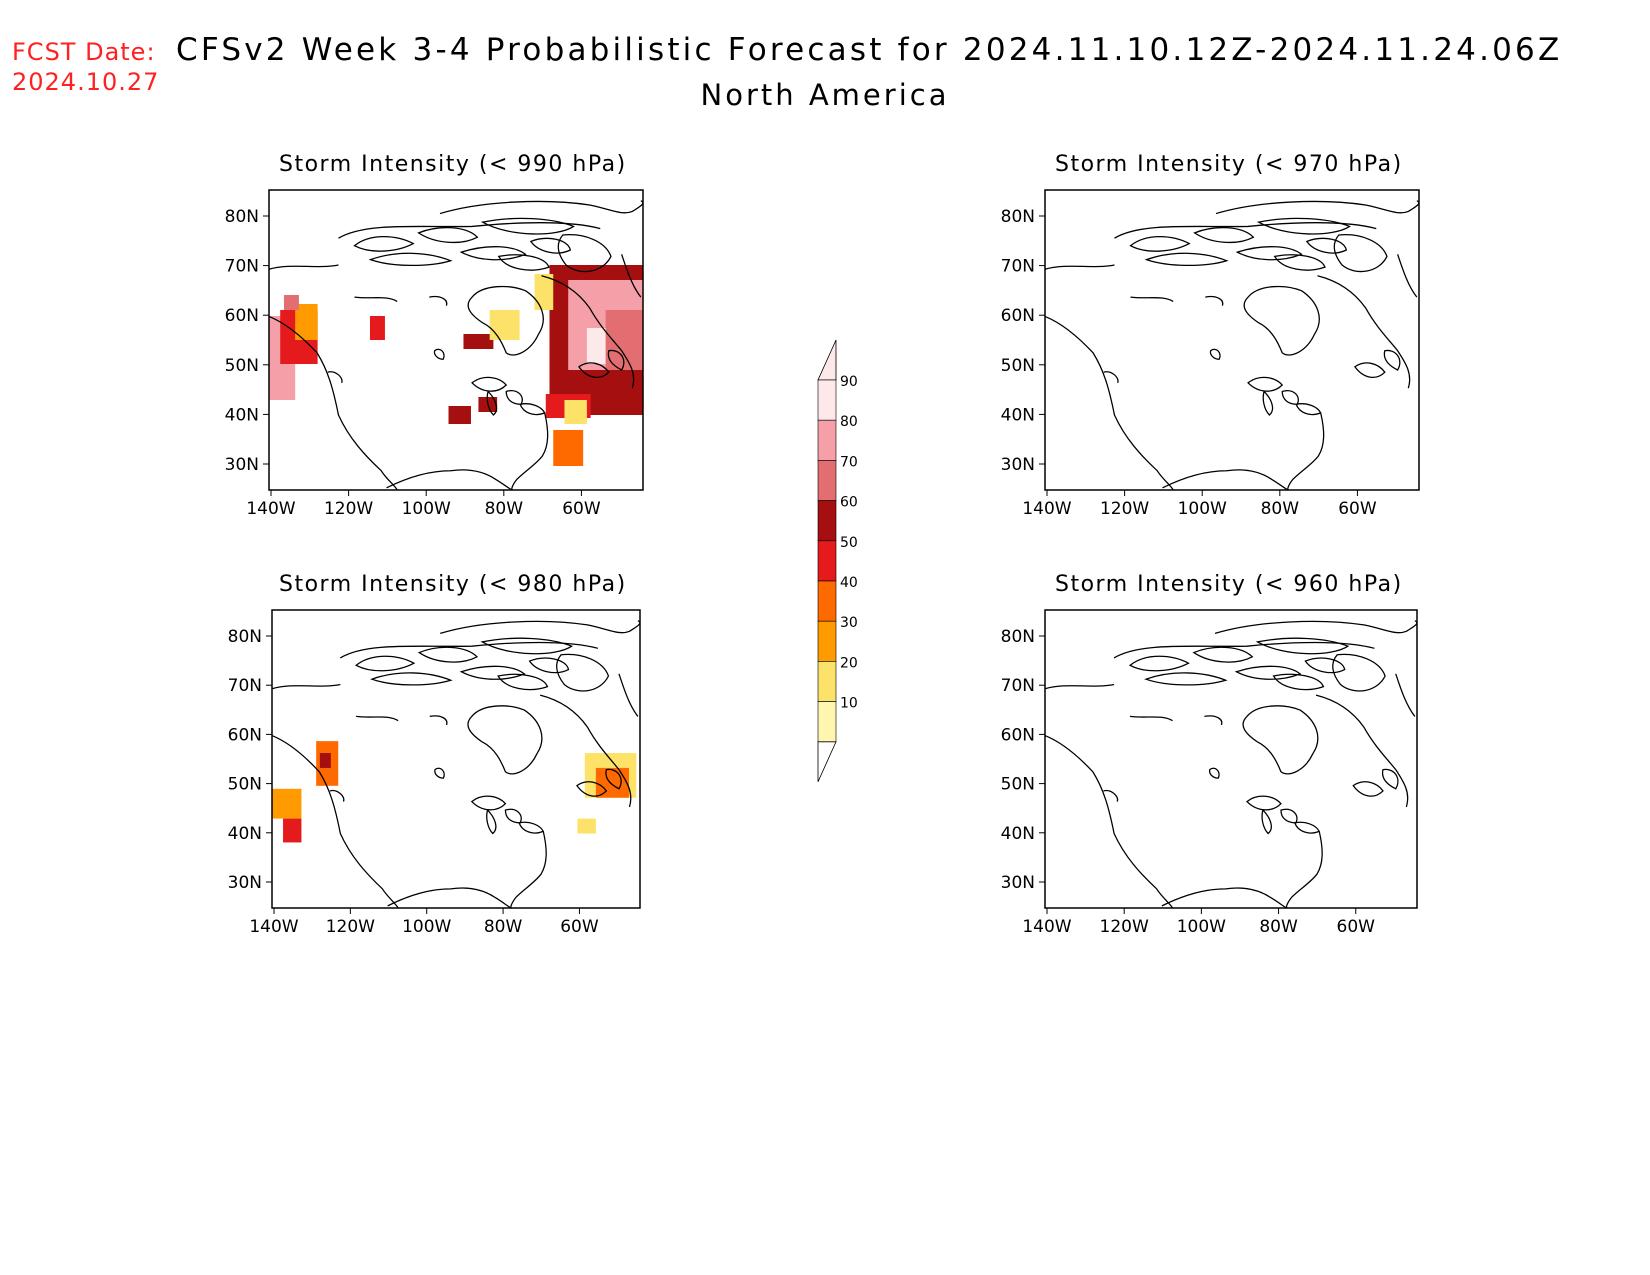 Image resolution: width=1650 pixels, height=1275 pixels. I want to click on panel-title-990: Storm Intensity (< 990 hPa), so click(453, 164).